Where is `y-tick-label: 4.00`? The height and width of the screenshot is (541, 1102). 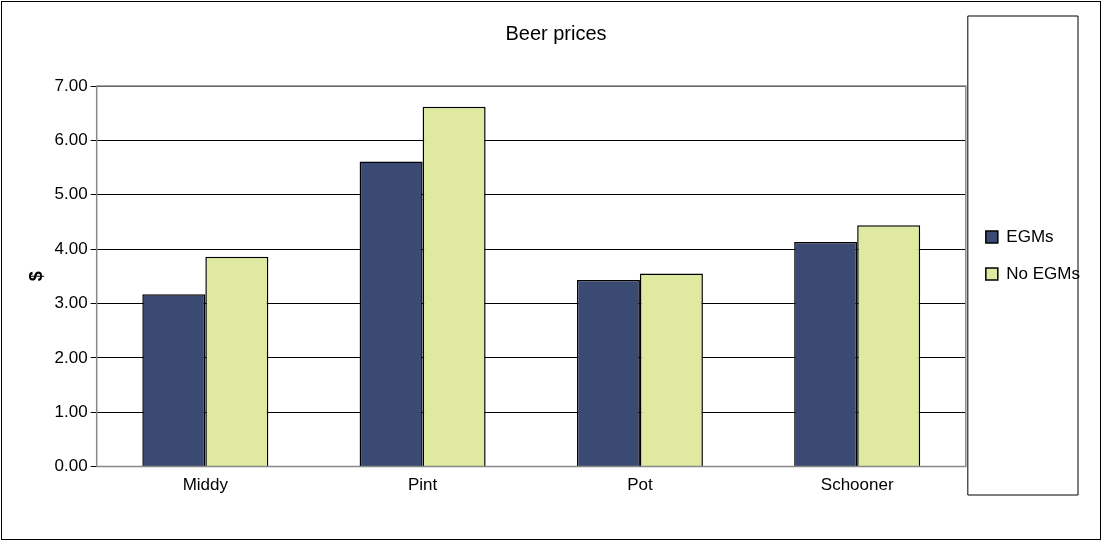 y-tick-label: 4.00 is located at coordinates (71, 248).